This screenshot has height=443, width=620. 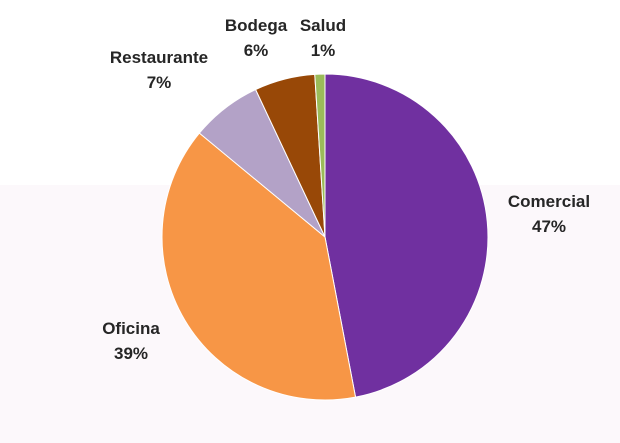 What do you see at coordinates (323, 25) in the screenshot?
I see `slice-label-salud: Salud` at bounding box center [323, 25].